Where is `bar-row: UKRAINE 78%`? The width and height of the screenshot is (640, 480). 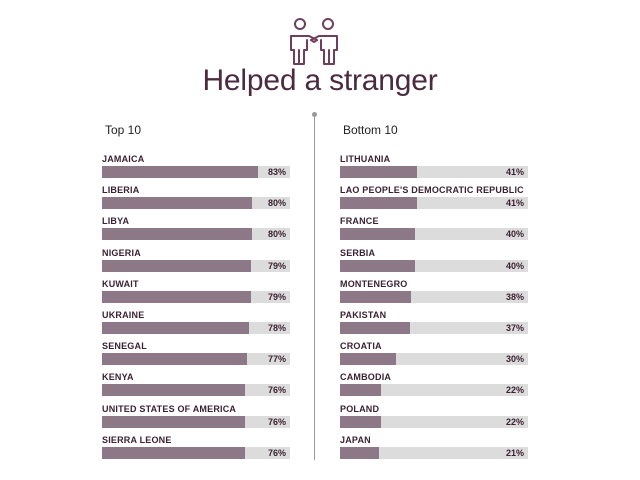 bar-row: UKRAINE 78% is located at coordinates (196, 325).